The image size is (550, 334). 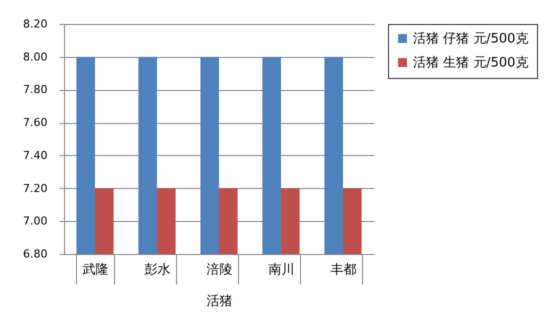 I want to click on y-tick-label: 7.60, so click(x=35, y=123).